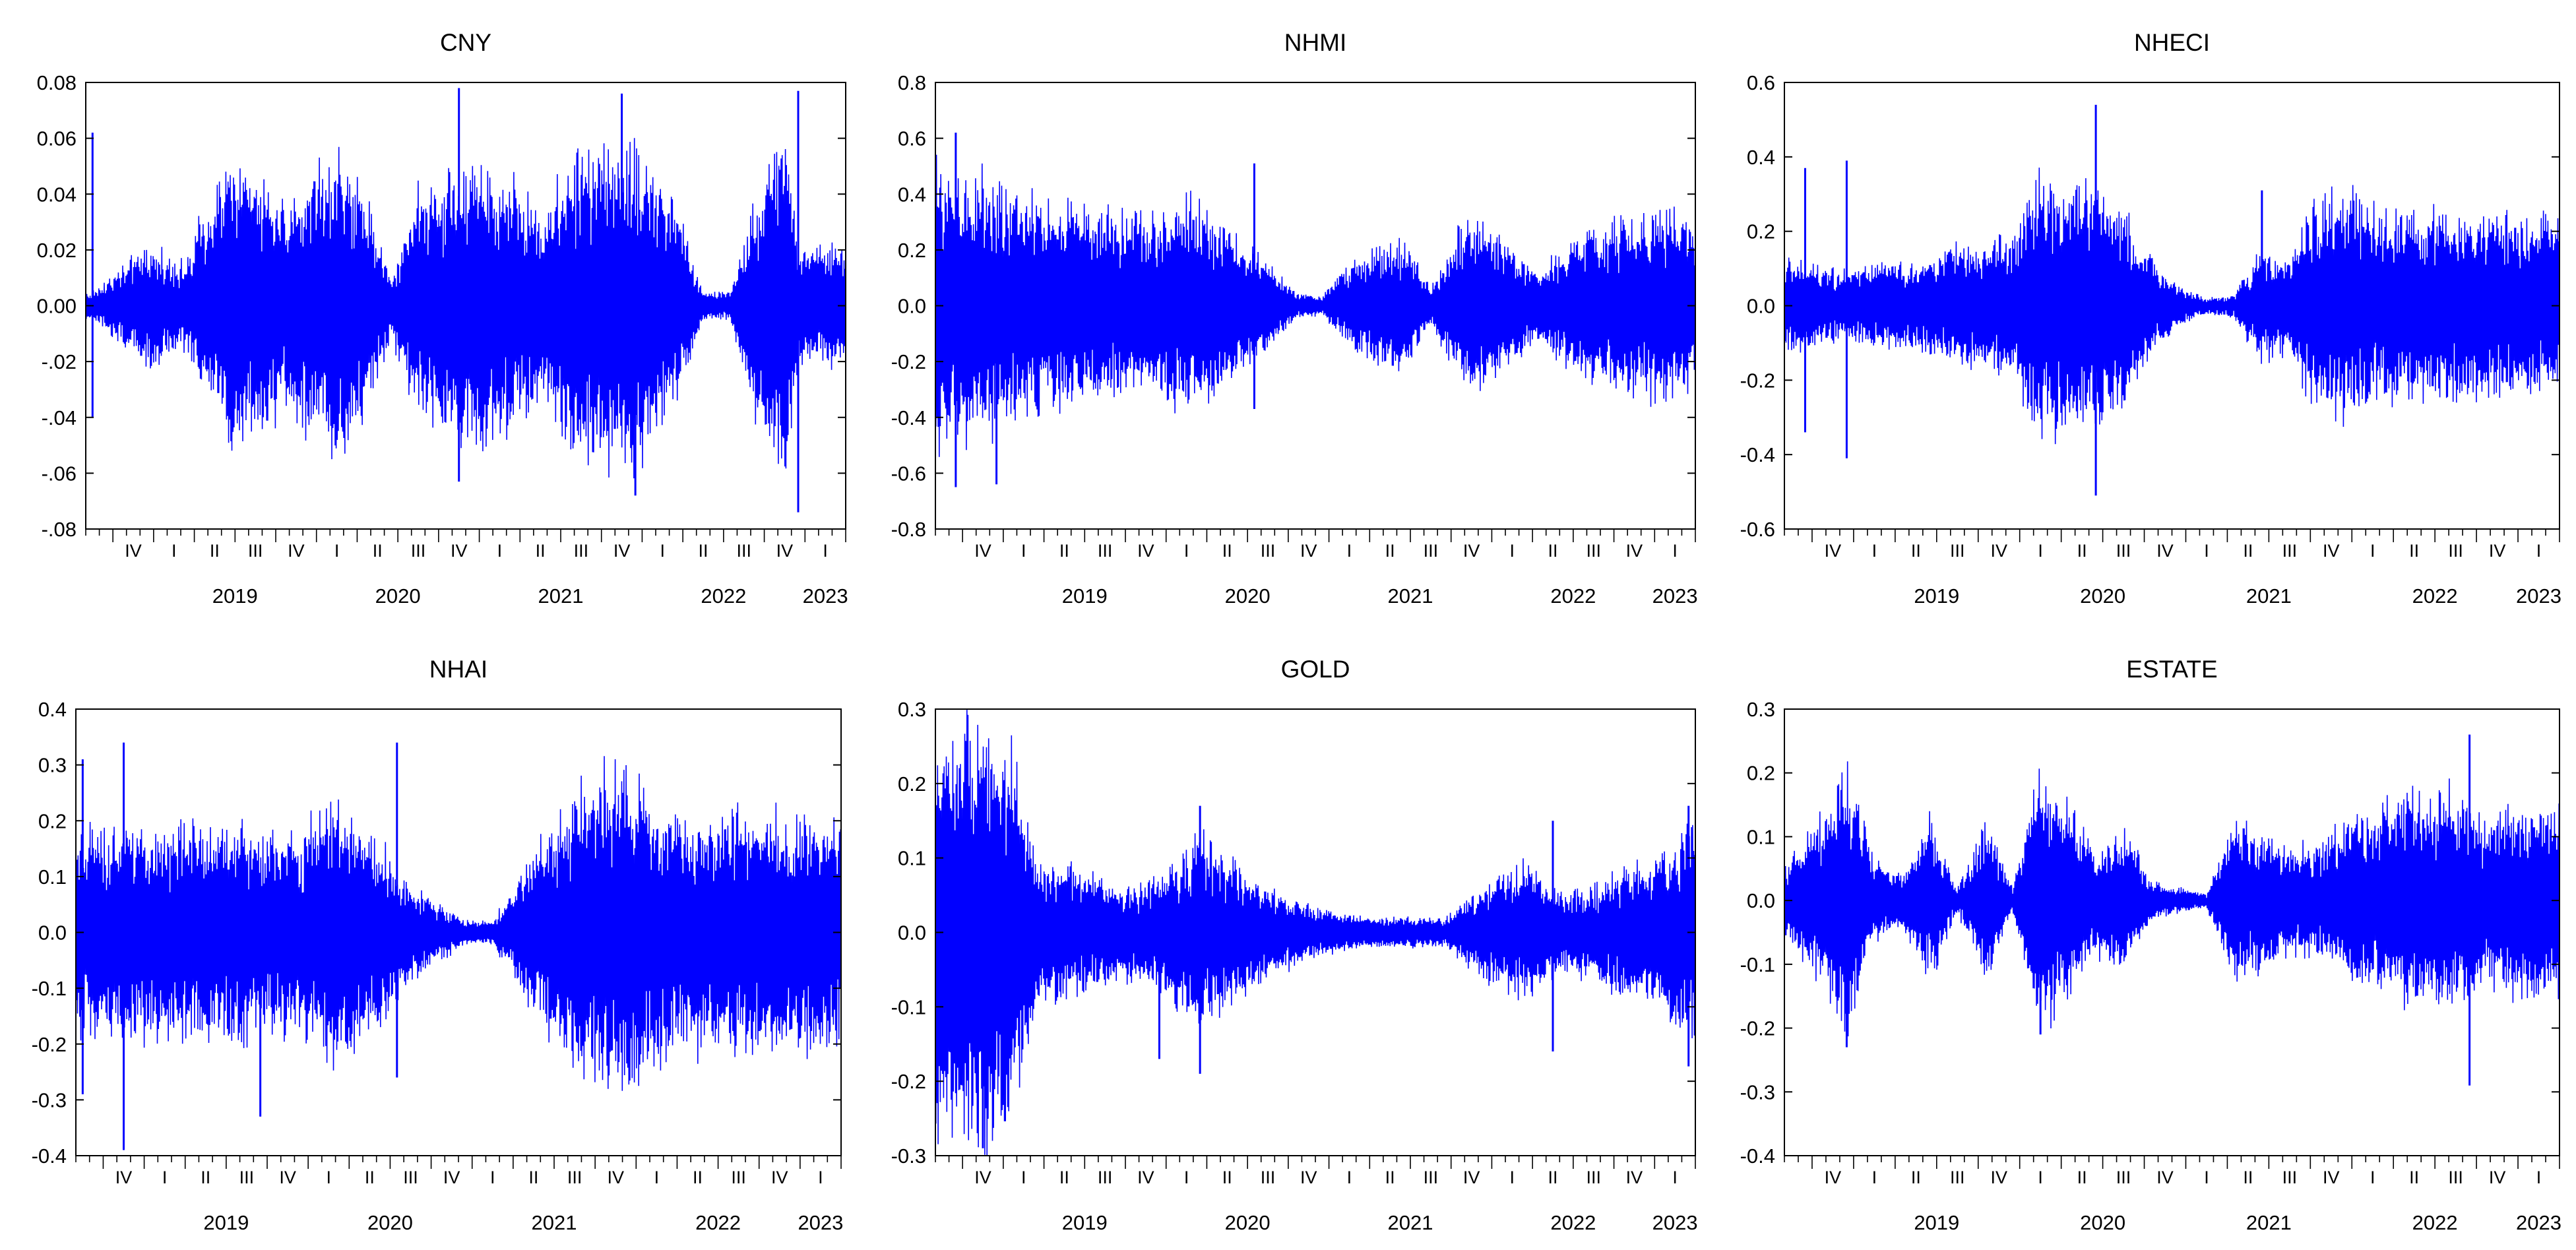 The height and width of the screenshot is (1250, 2576). What do you see at coordinates (1757, 964) in the screenshot?
I see `y-tick-label: -0.1` at bounding box center [1757, 964].